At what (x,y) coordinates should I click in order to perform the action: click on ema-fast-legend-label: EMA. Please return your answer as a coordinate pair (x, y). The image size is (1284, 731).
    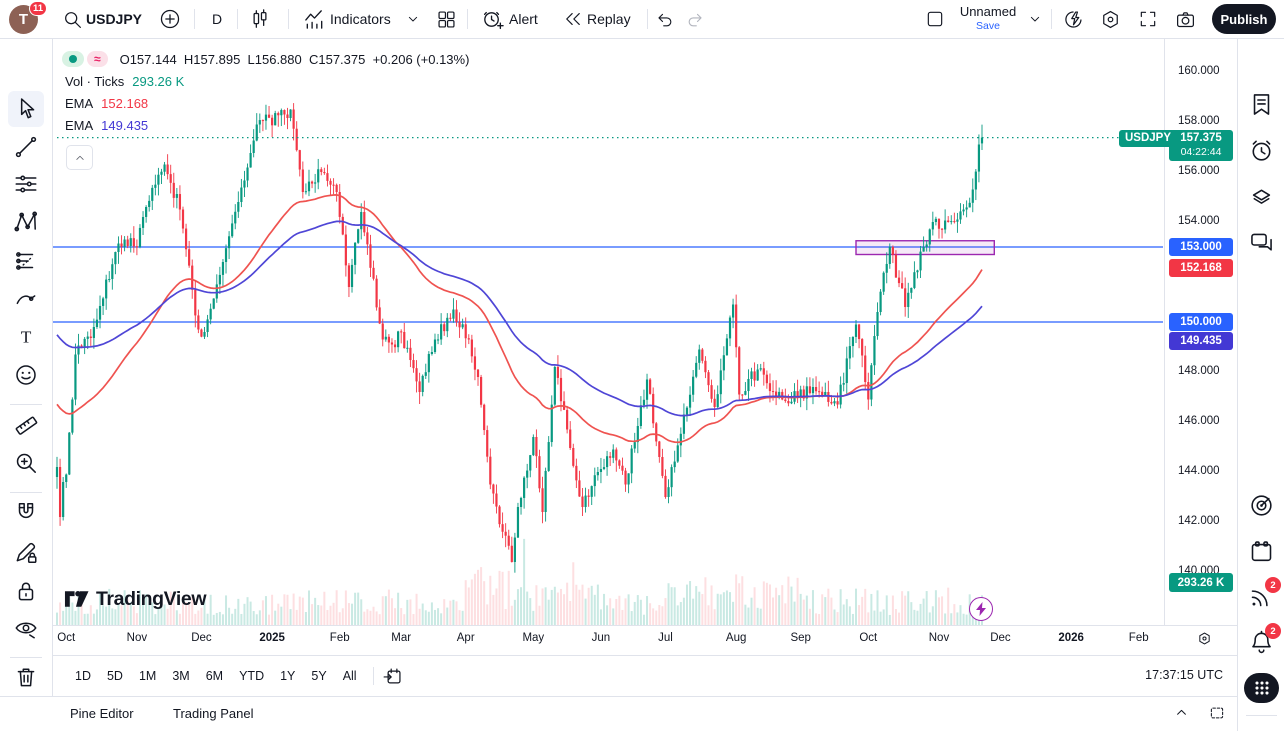
    Looking at the image, I should click on (79, 103).